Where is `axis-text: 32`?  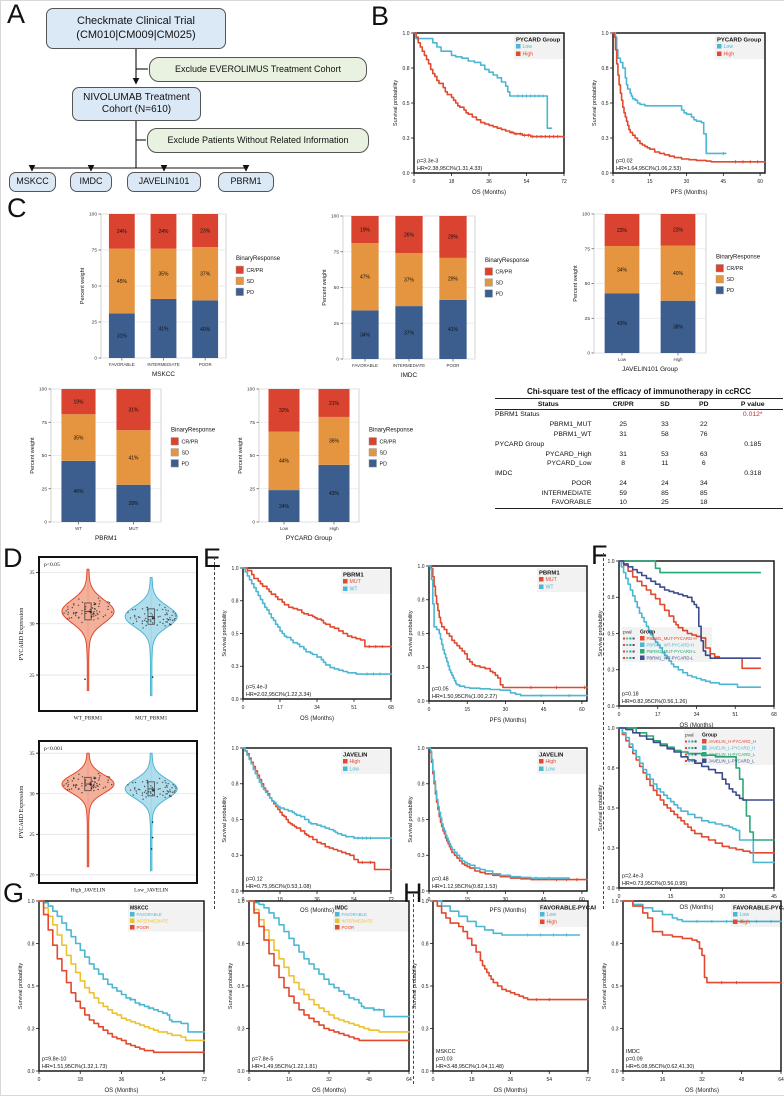 axis-text: 32 is located at coordinates (329, 1080).